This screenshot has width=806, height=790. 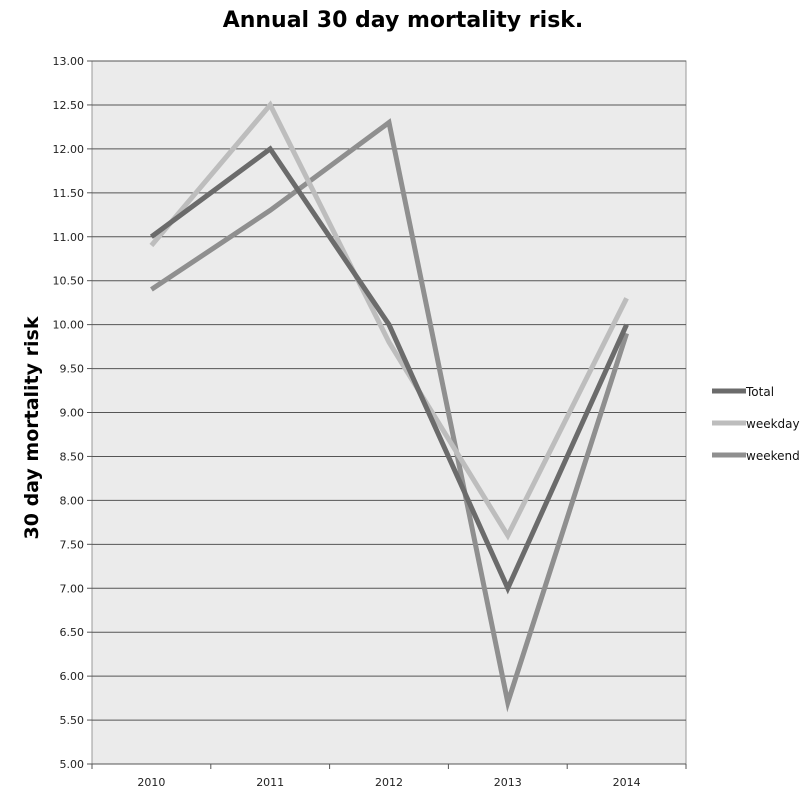 I want to click on legend: Total weekday weekend, so click(x=756, y=424).